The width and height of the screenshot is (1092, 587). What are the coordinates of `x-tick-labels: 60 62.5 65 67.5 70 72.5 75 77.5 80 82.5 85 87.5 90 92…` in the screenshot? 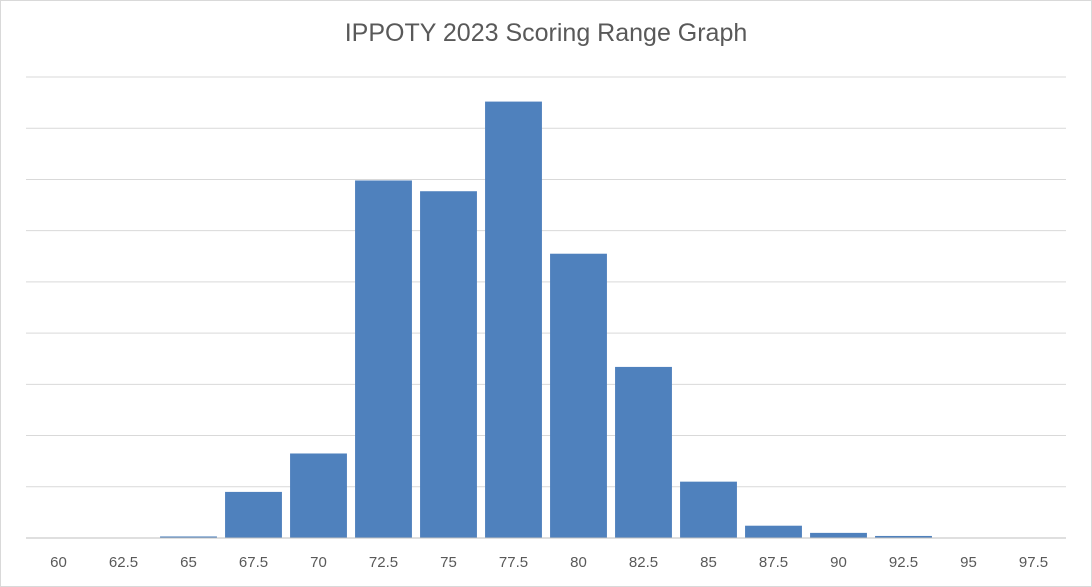 It's located at (549, 562).